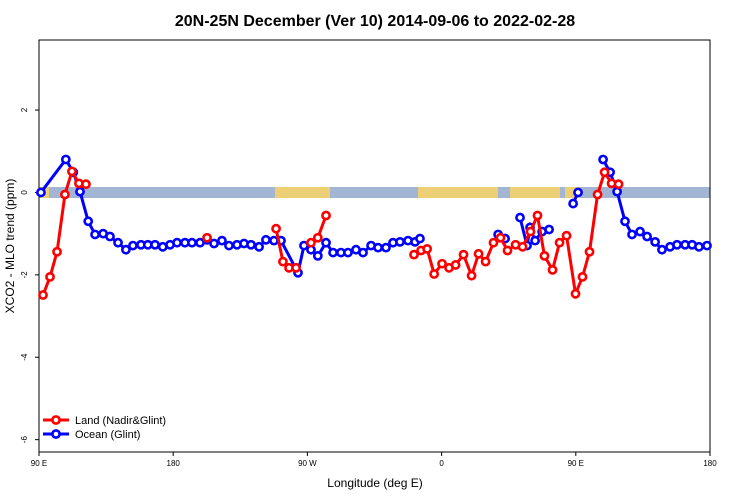 The width and height of the screenshot is (750, 500). I want to click on x-axis-label: Longitude (deg E), so click(374, 483).